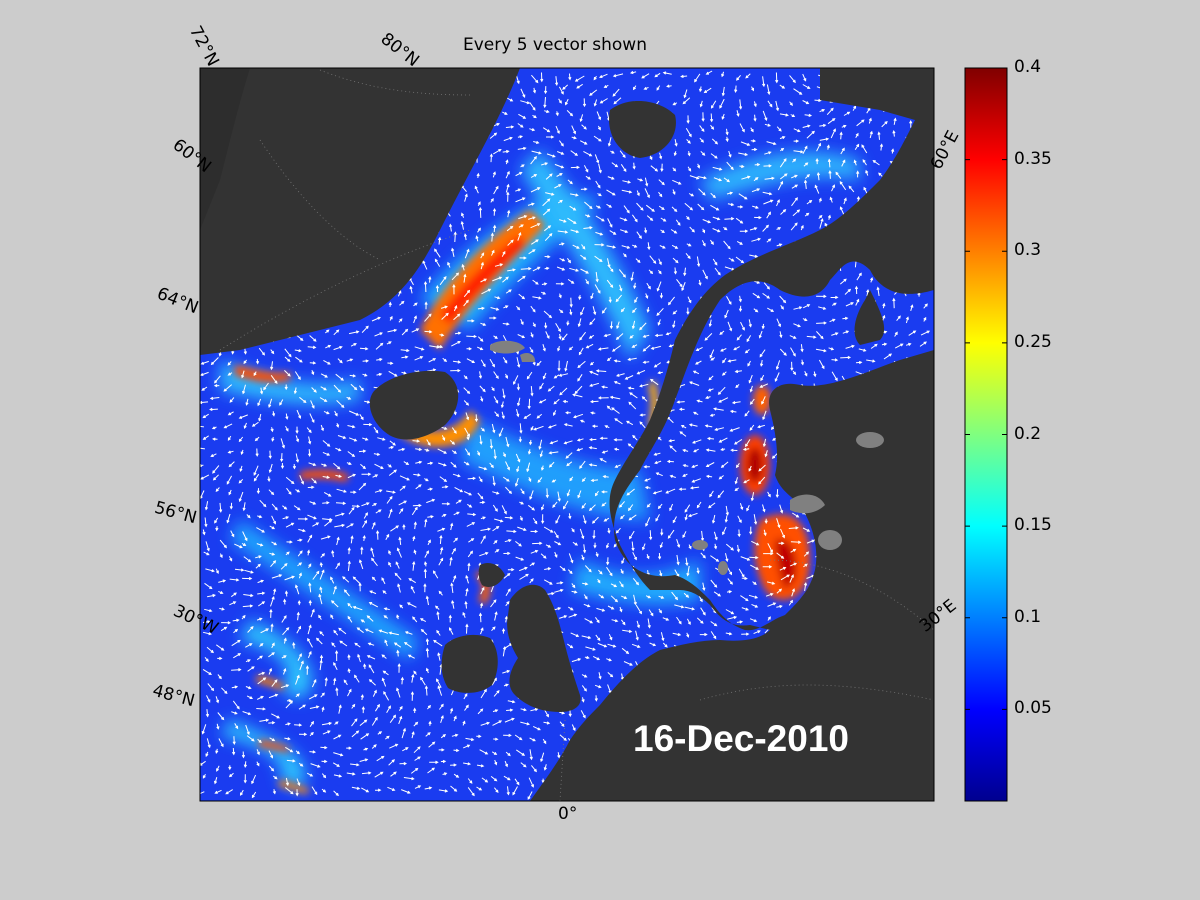  What do you see at coordinates (986, 388) in the screenshot?
I see `colorbar-tickmarks` at bounding box center [986, 388].